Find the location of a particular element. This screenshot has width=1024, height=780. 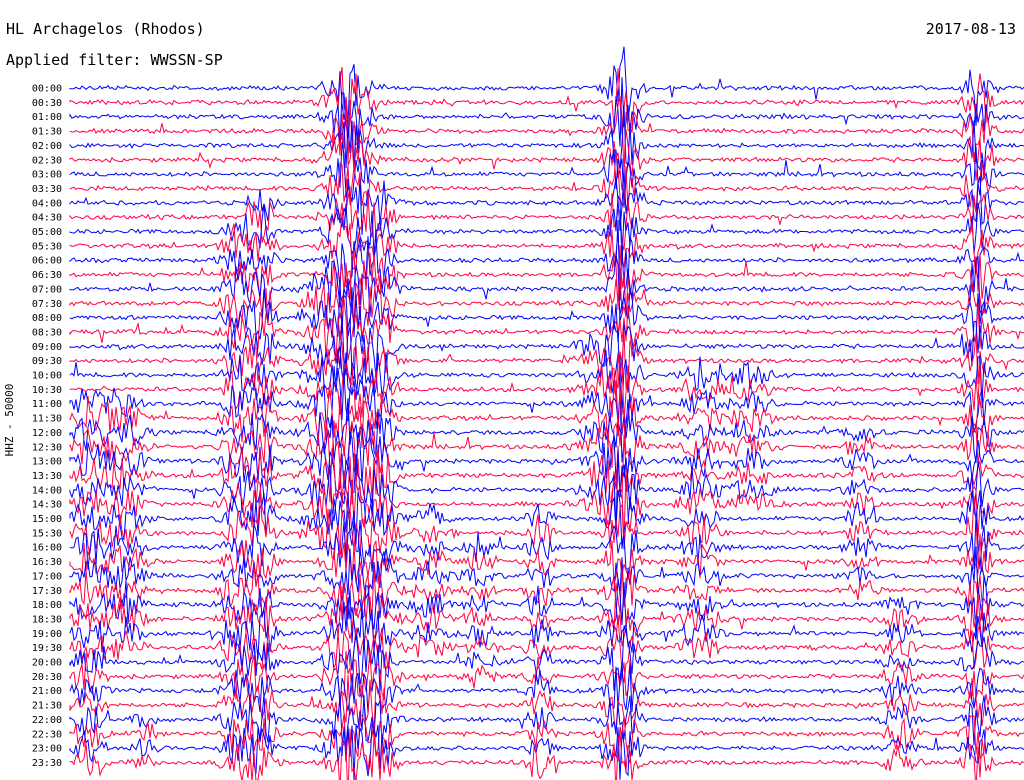

trace-11:00 is located at coordinates (546, 402).